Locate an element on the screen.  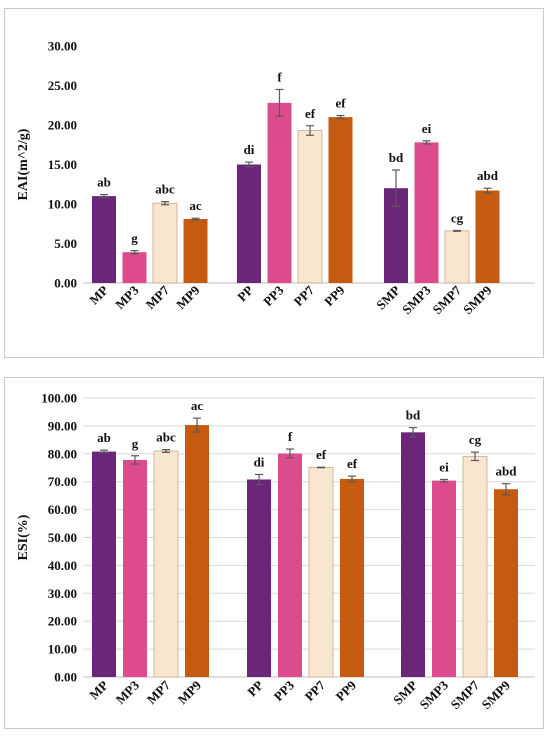
y-tick-label: 15.00 is located at coordinates (62, 164).